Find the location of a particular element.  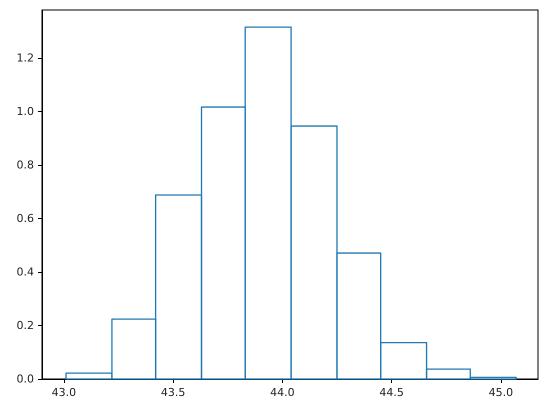

y-tick-label: 0.8 is located at coordinates (25, 165).